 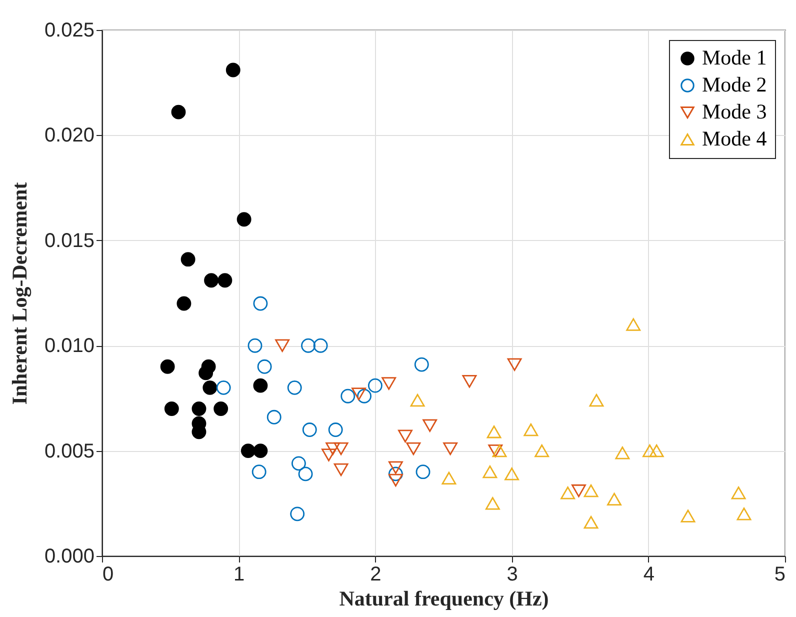 What do you see at coordinates (735, 138) in the screenshot?
I see `legend-label: Mode 4` at bounding box center [735, 138].